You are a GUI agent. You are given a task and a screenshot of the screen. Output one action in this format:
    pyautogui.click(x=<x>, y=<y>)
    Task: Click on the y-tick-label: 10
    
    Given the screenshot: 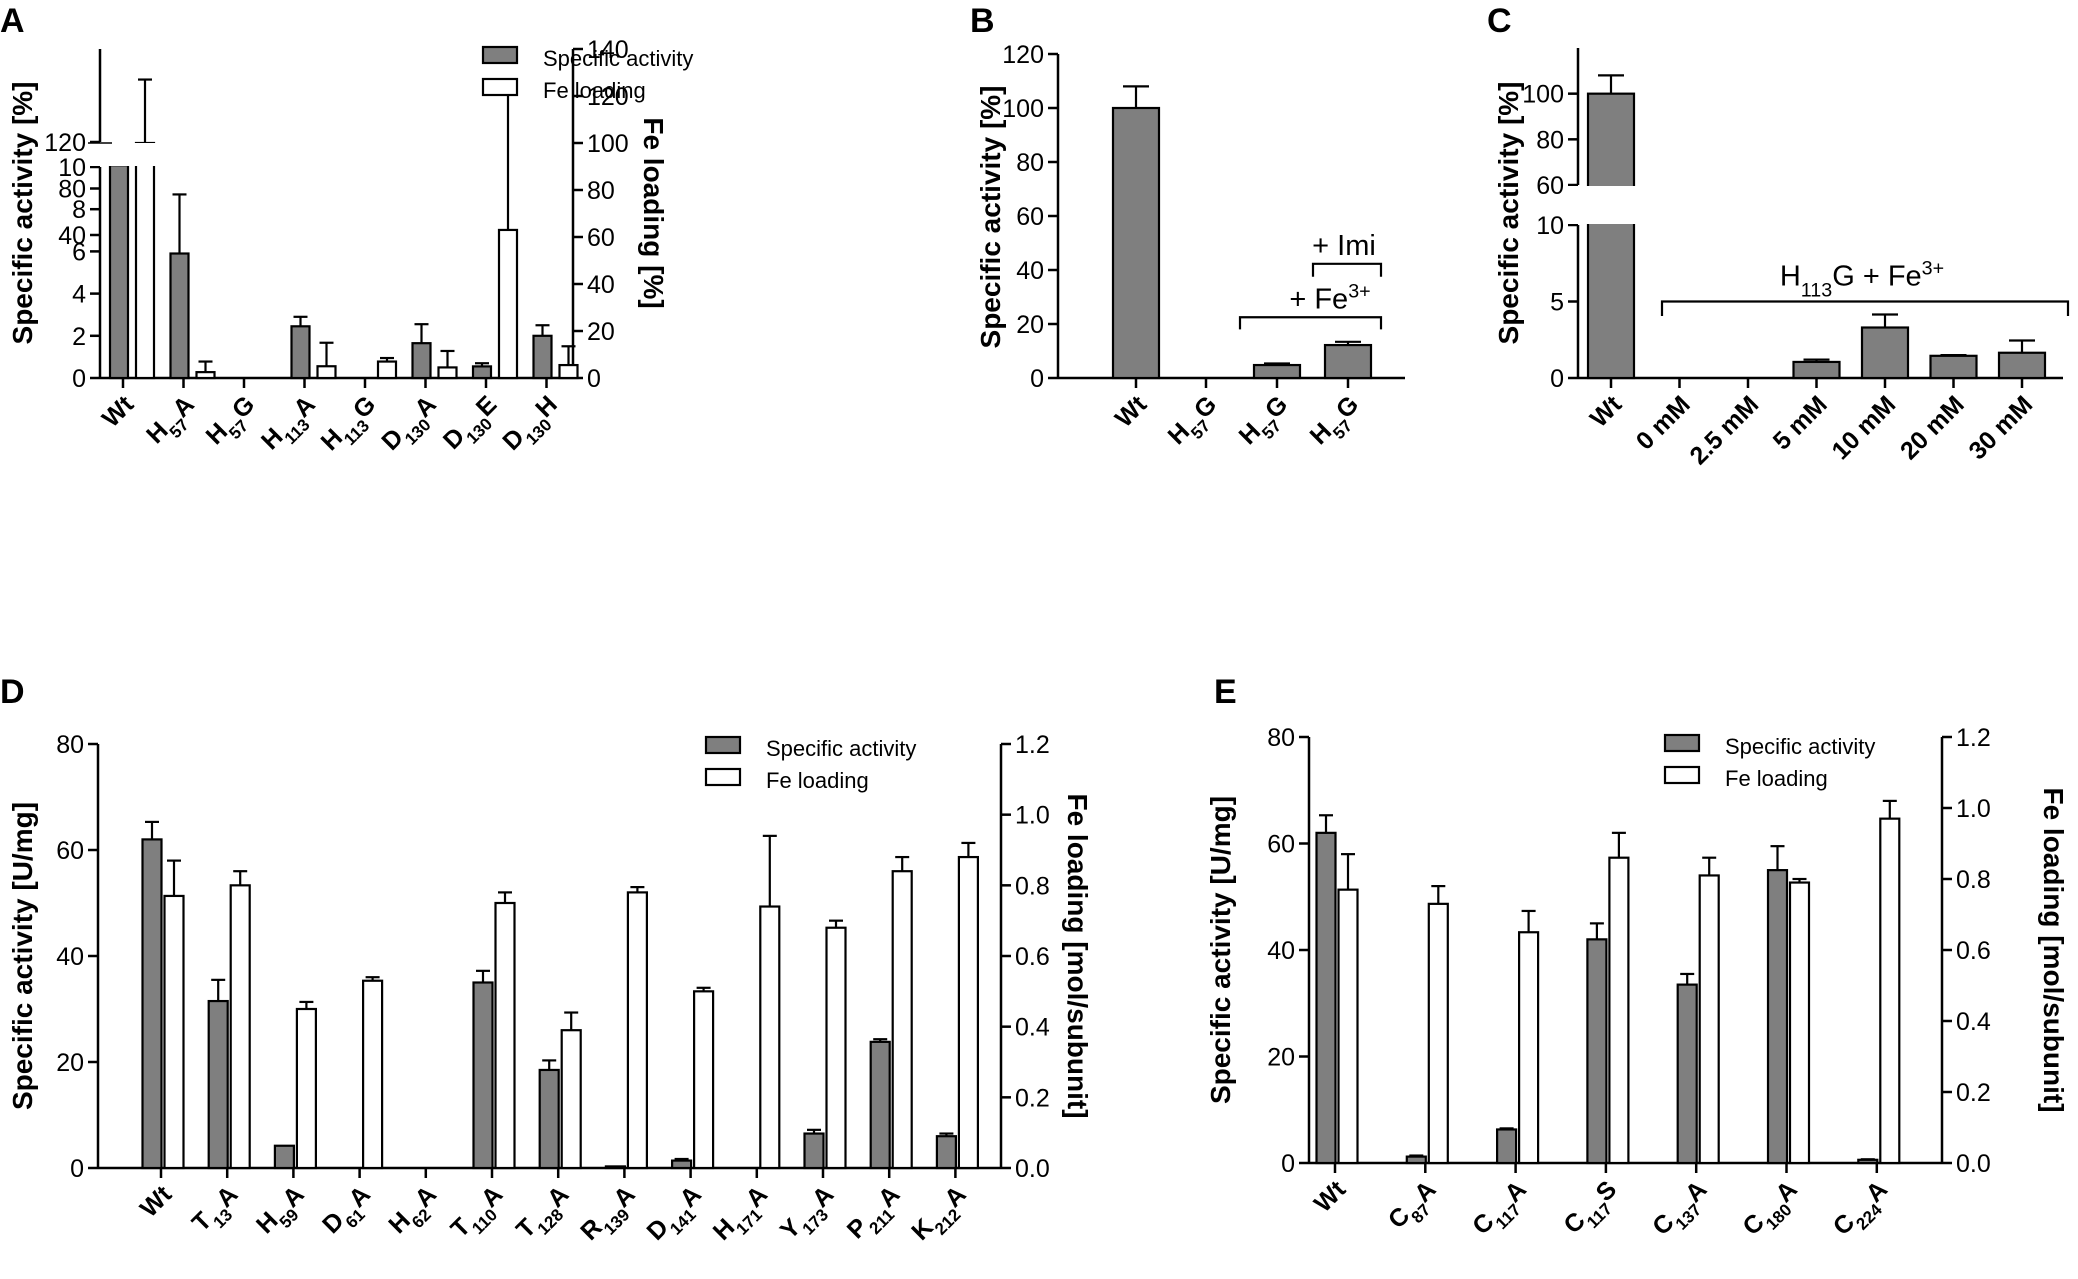 What is the action you would take?
    pyautogui.click(x=1550, y=226)
    